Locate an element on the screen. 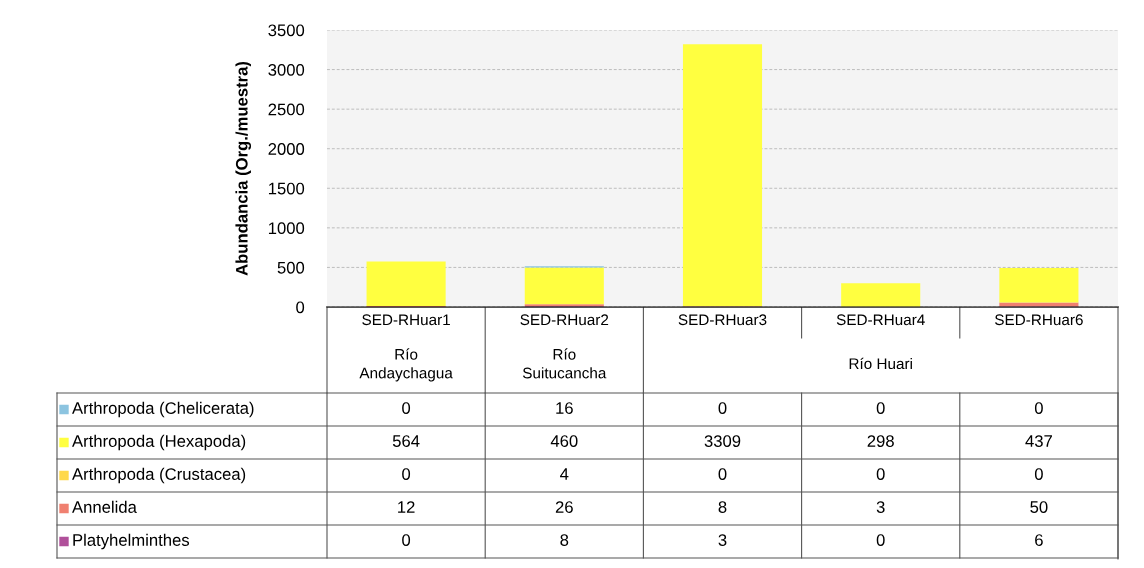  text: Río Andaychagua is located at coordinates (406, 365).